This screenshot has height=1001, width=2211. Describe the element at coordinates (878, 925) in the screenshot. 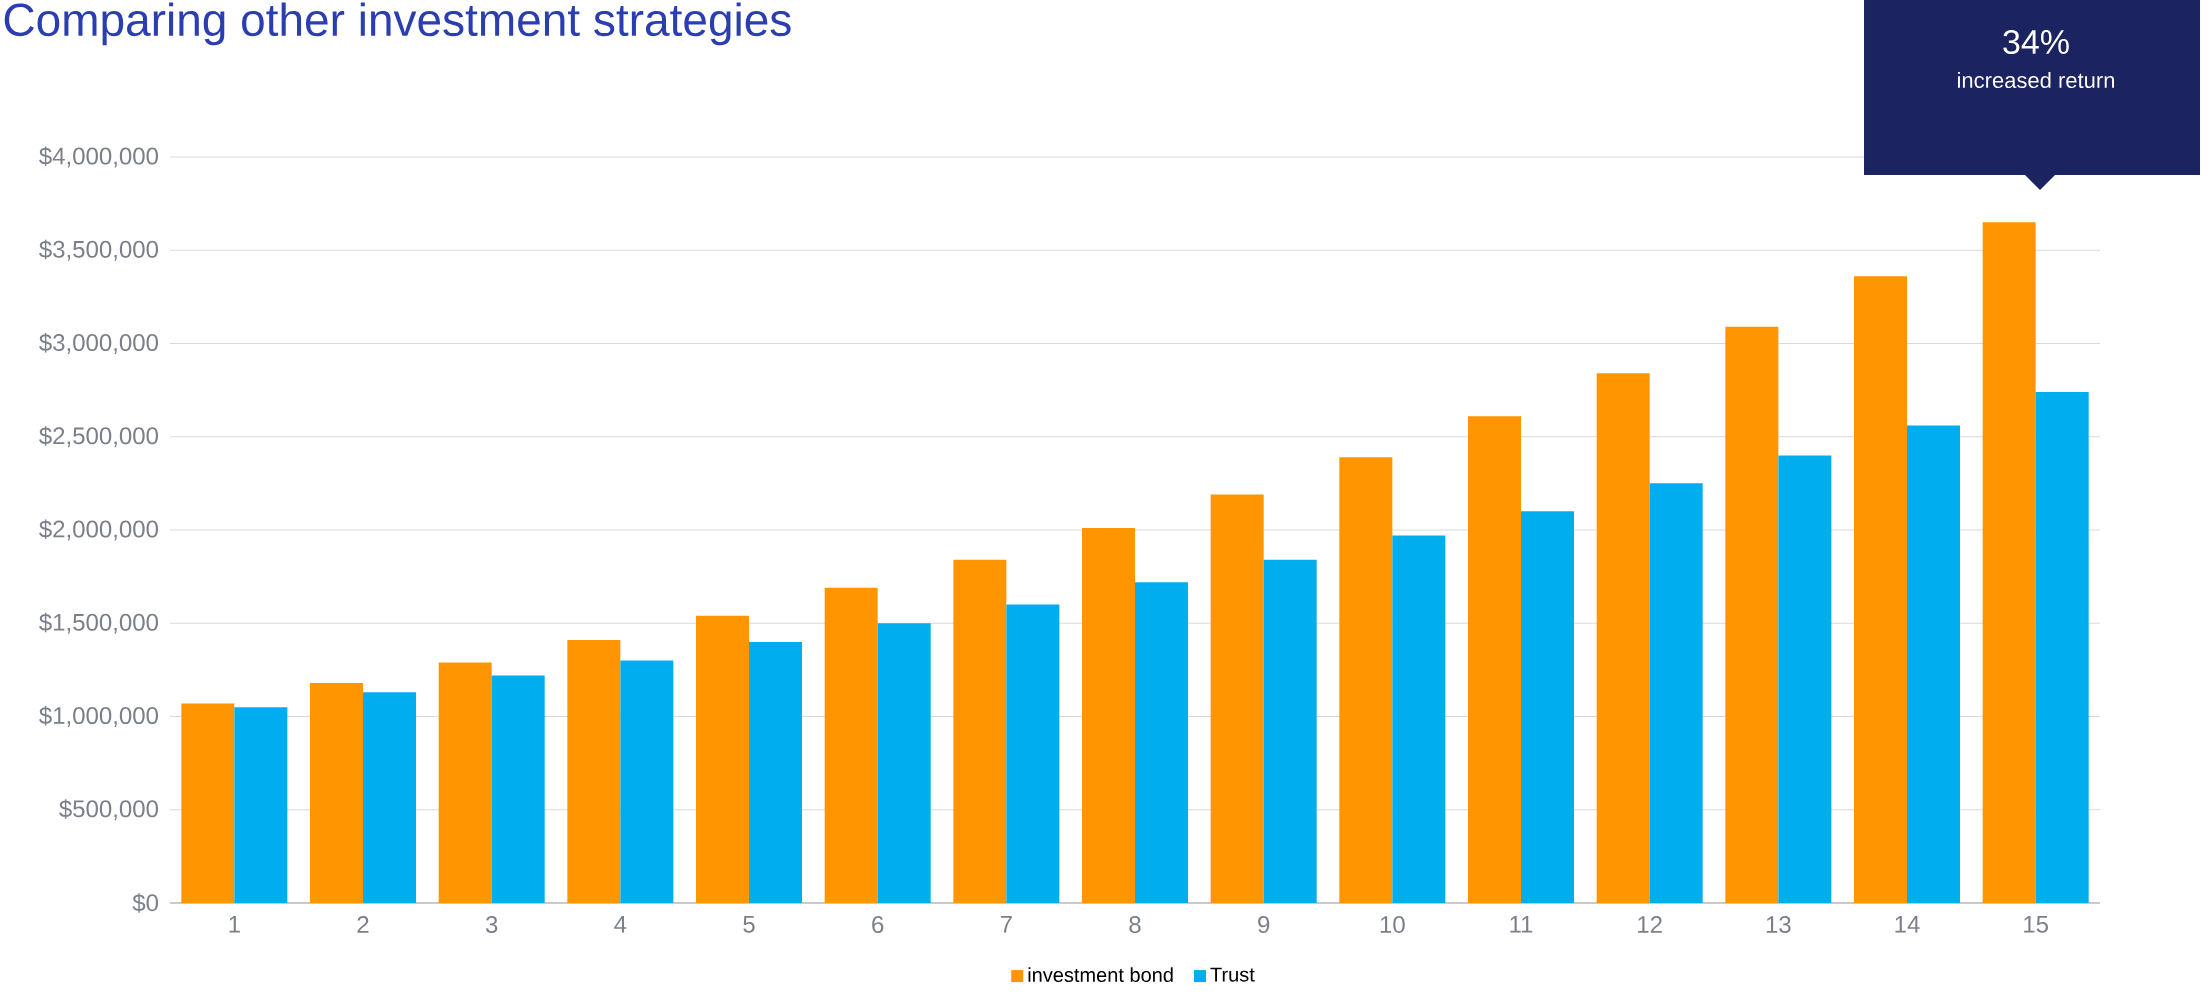

I see `x-tick-label: 6` at that location.